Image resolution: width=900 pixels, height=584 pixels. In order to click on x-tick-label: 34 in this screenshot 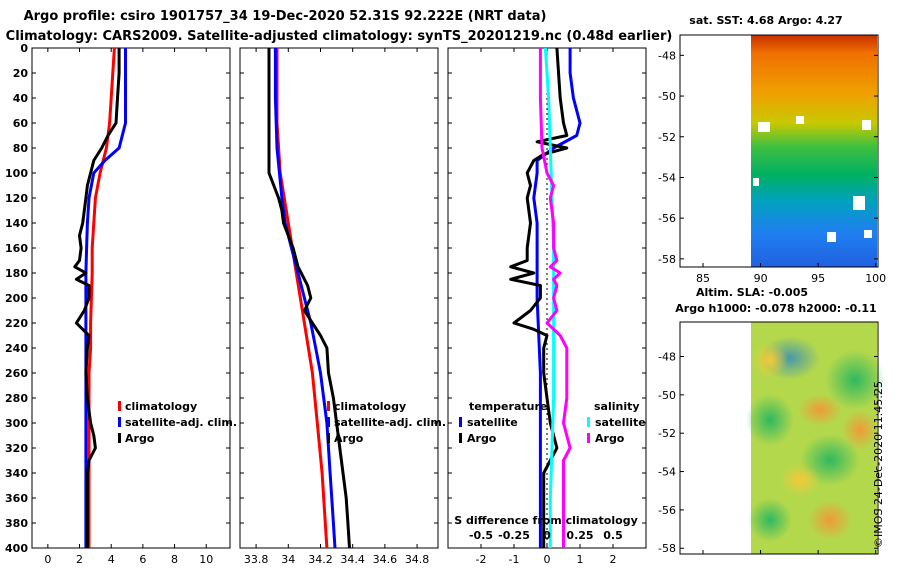, I will do `click(288, 559)`.